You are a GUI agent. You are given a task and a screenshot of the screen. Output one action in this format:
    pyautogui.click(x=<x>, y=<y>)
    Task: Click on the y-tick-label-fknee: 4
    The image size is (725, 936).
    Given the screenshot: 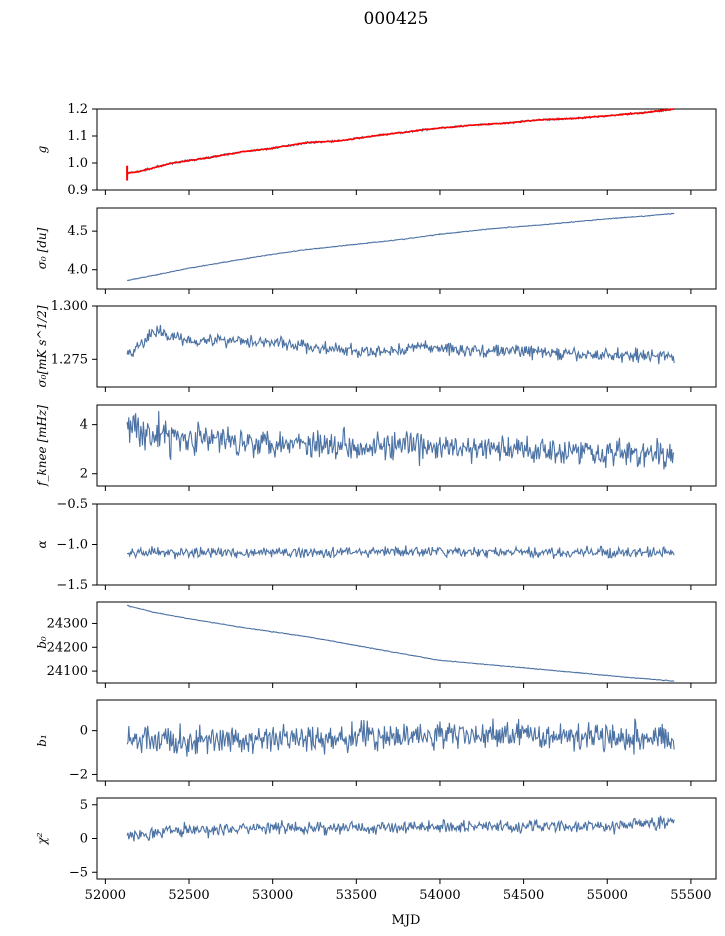 What is the action you would take?
    pyautogui.click(x=84, y=425)
    